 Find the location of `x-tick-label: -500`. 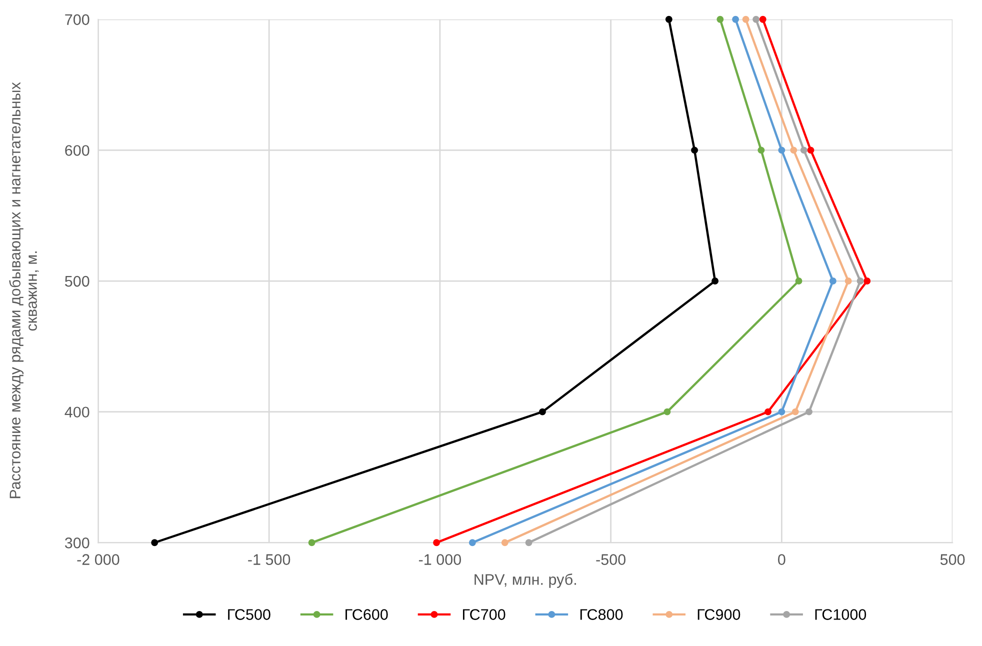

x-tick-label: -500 is located at coordinates (611, 559).